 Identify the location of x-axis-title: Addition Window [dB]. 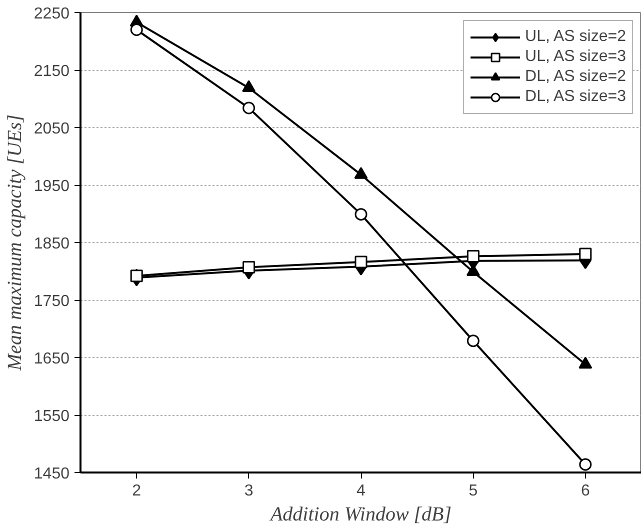
(360, 515).